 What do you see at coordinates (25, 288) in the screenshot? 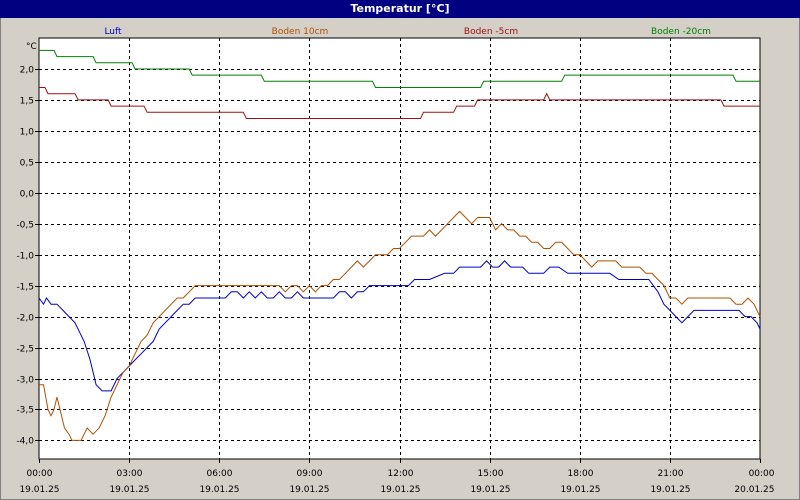
I see `y-tick-label: -1,5` at bounding box center [25, 288].